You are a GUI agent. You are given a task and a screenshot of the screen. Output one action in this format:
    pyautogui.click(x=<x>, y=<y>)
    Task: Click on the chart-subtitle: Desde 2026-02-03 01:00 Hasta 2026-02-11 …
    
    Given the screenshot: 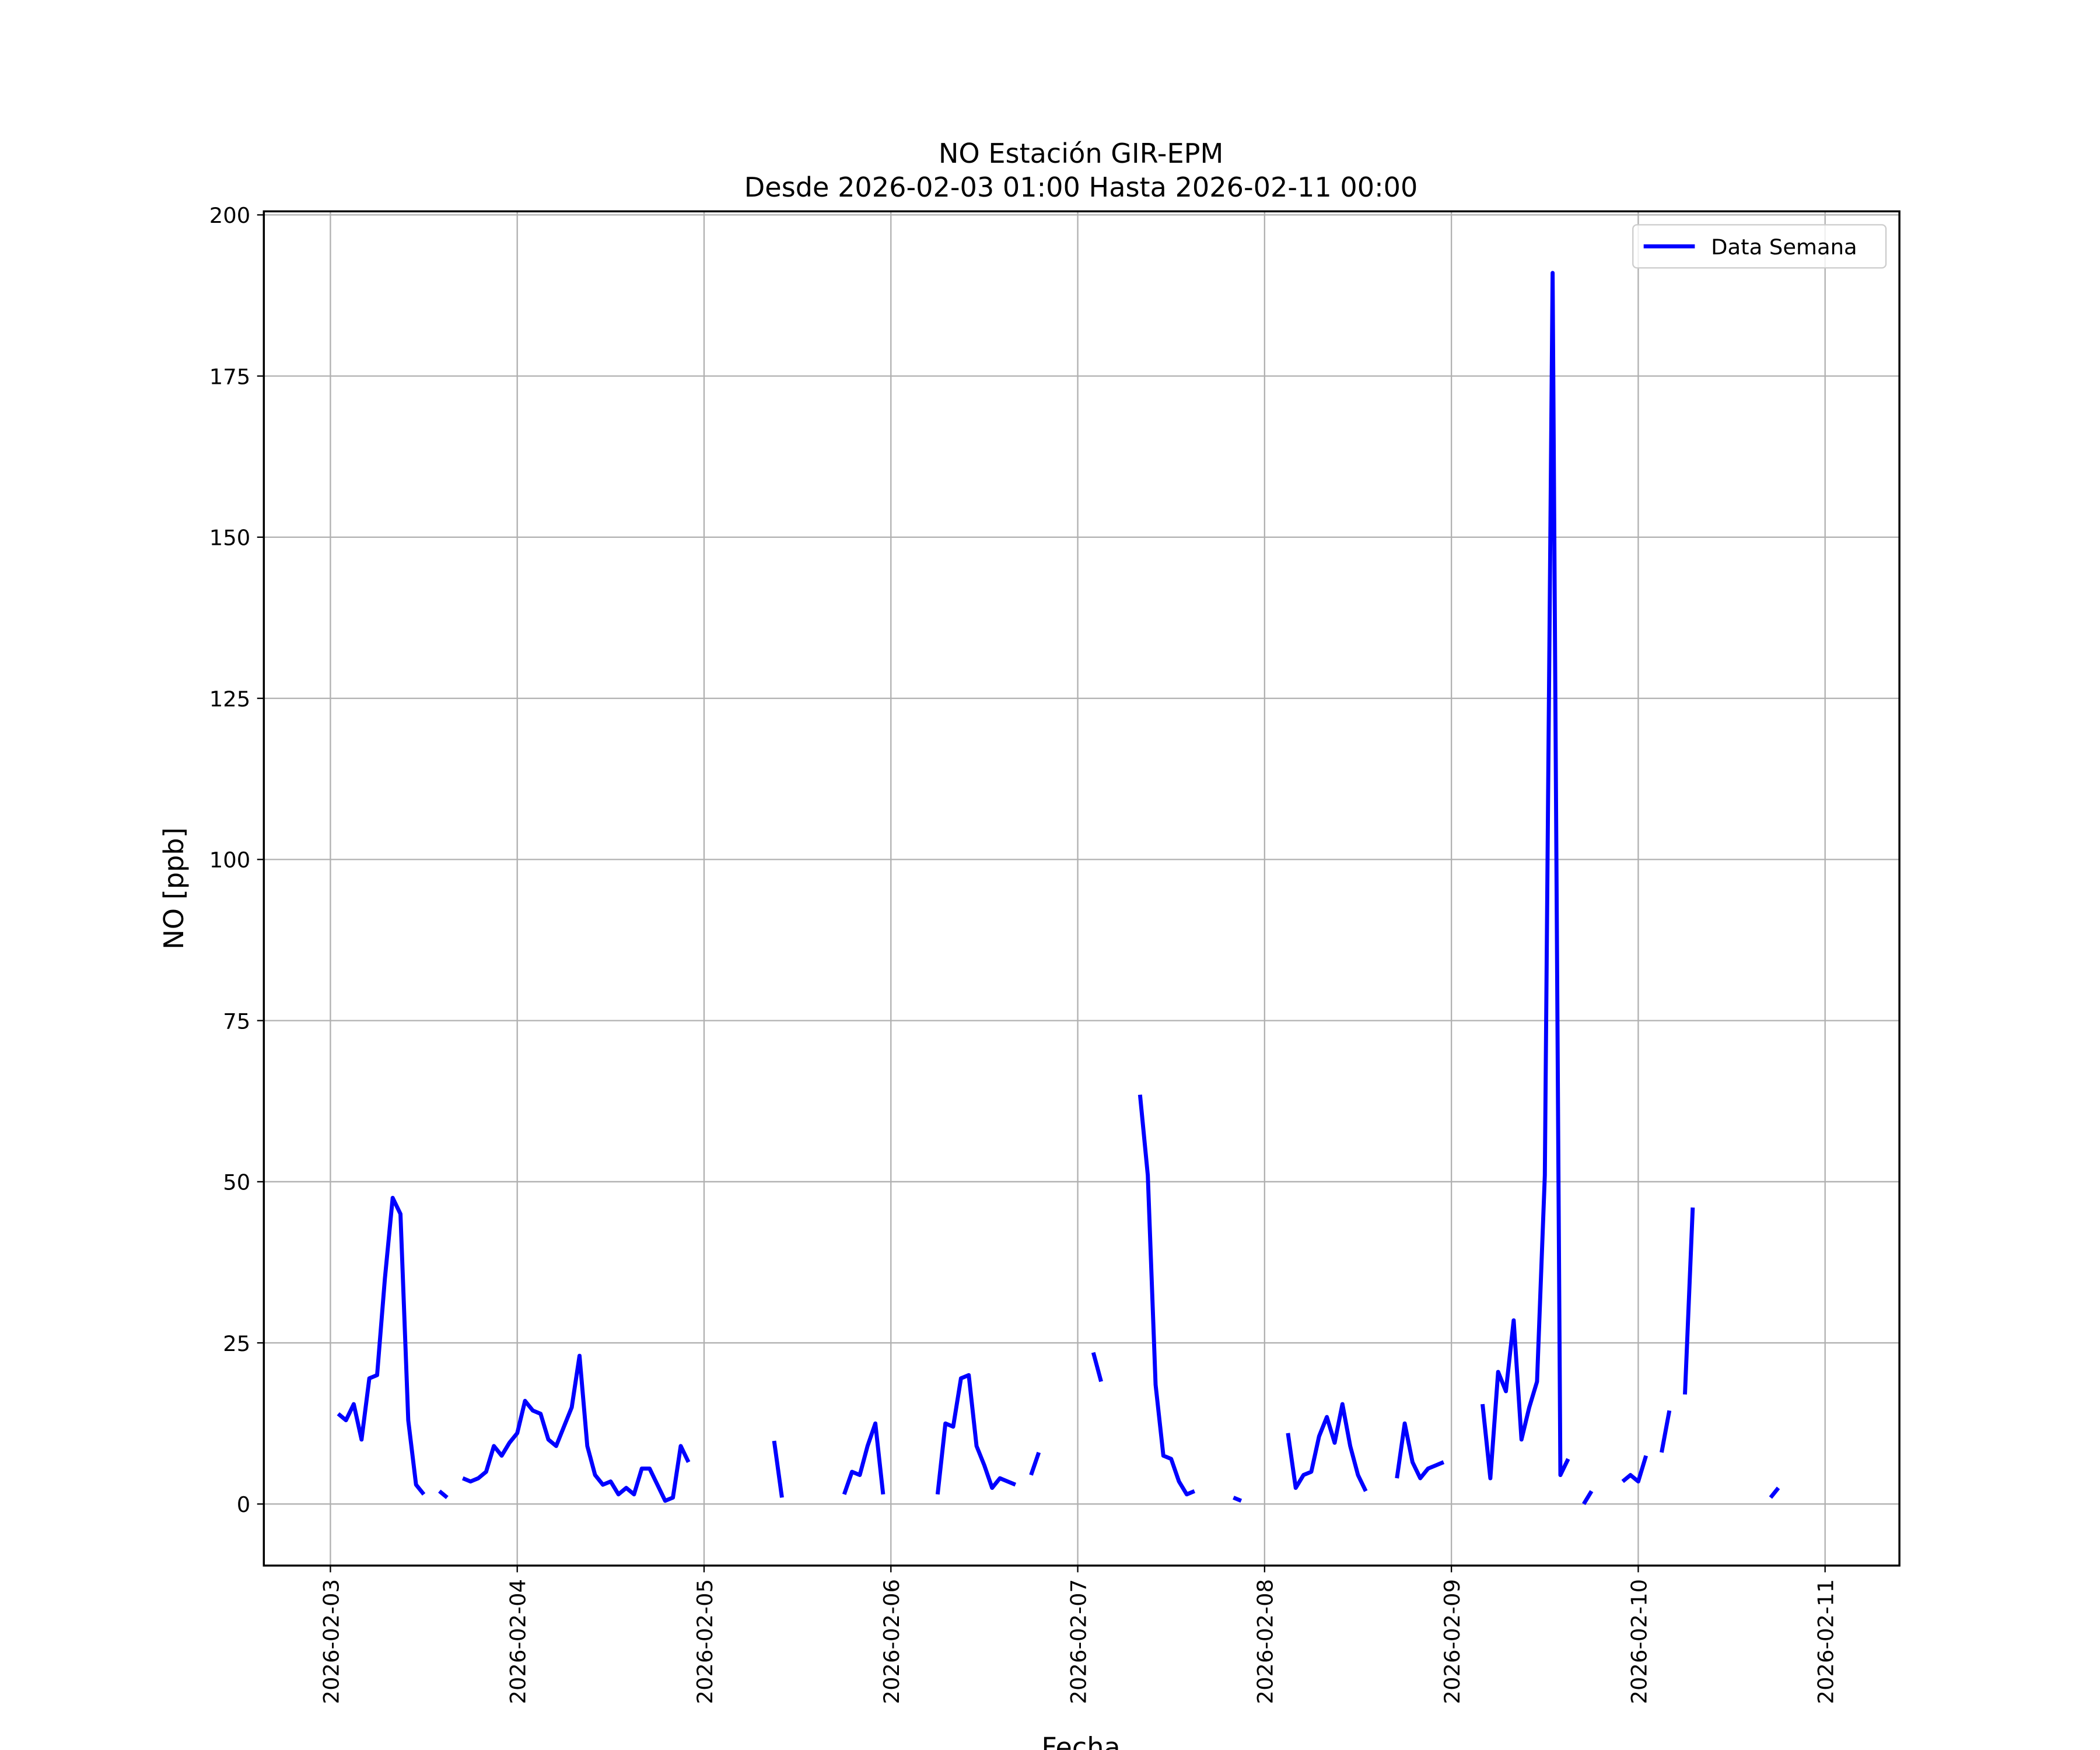 What is the action you would take?
    pyautogui.click(x=1081, y=187)
    